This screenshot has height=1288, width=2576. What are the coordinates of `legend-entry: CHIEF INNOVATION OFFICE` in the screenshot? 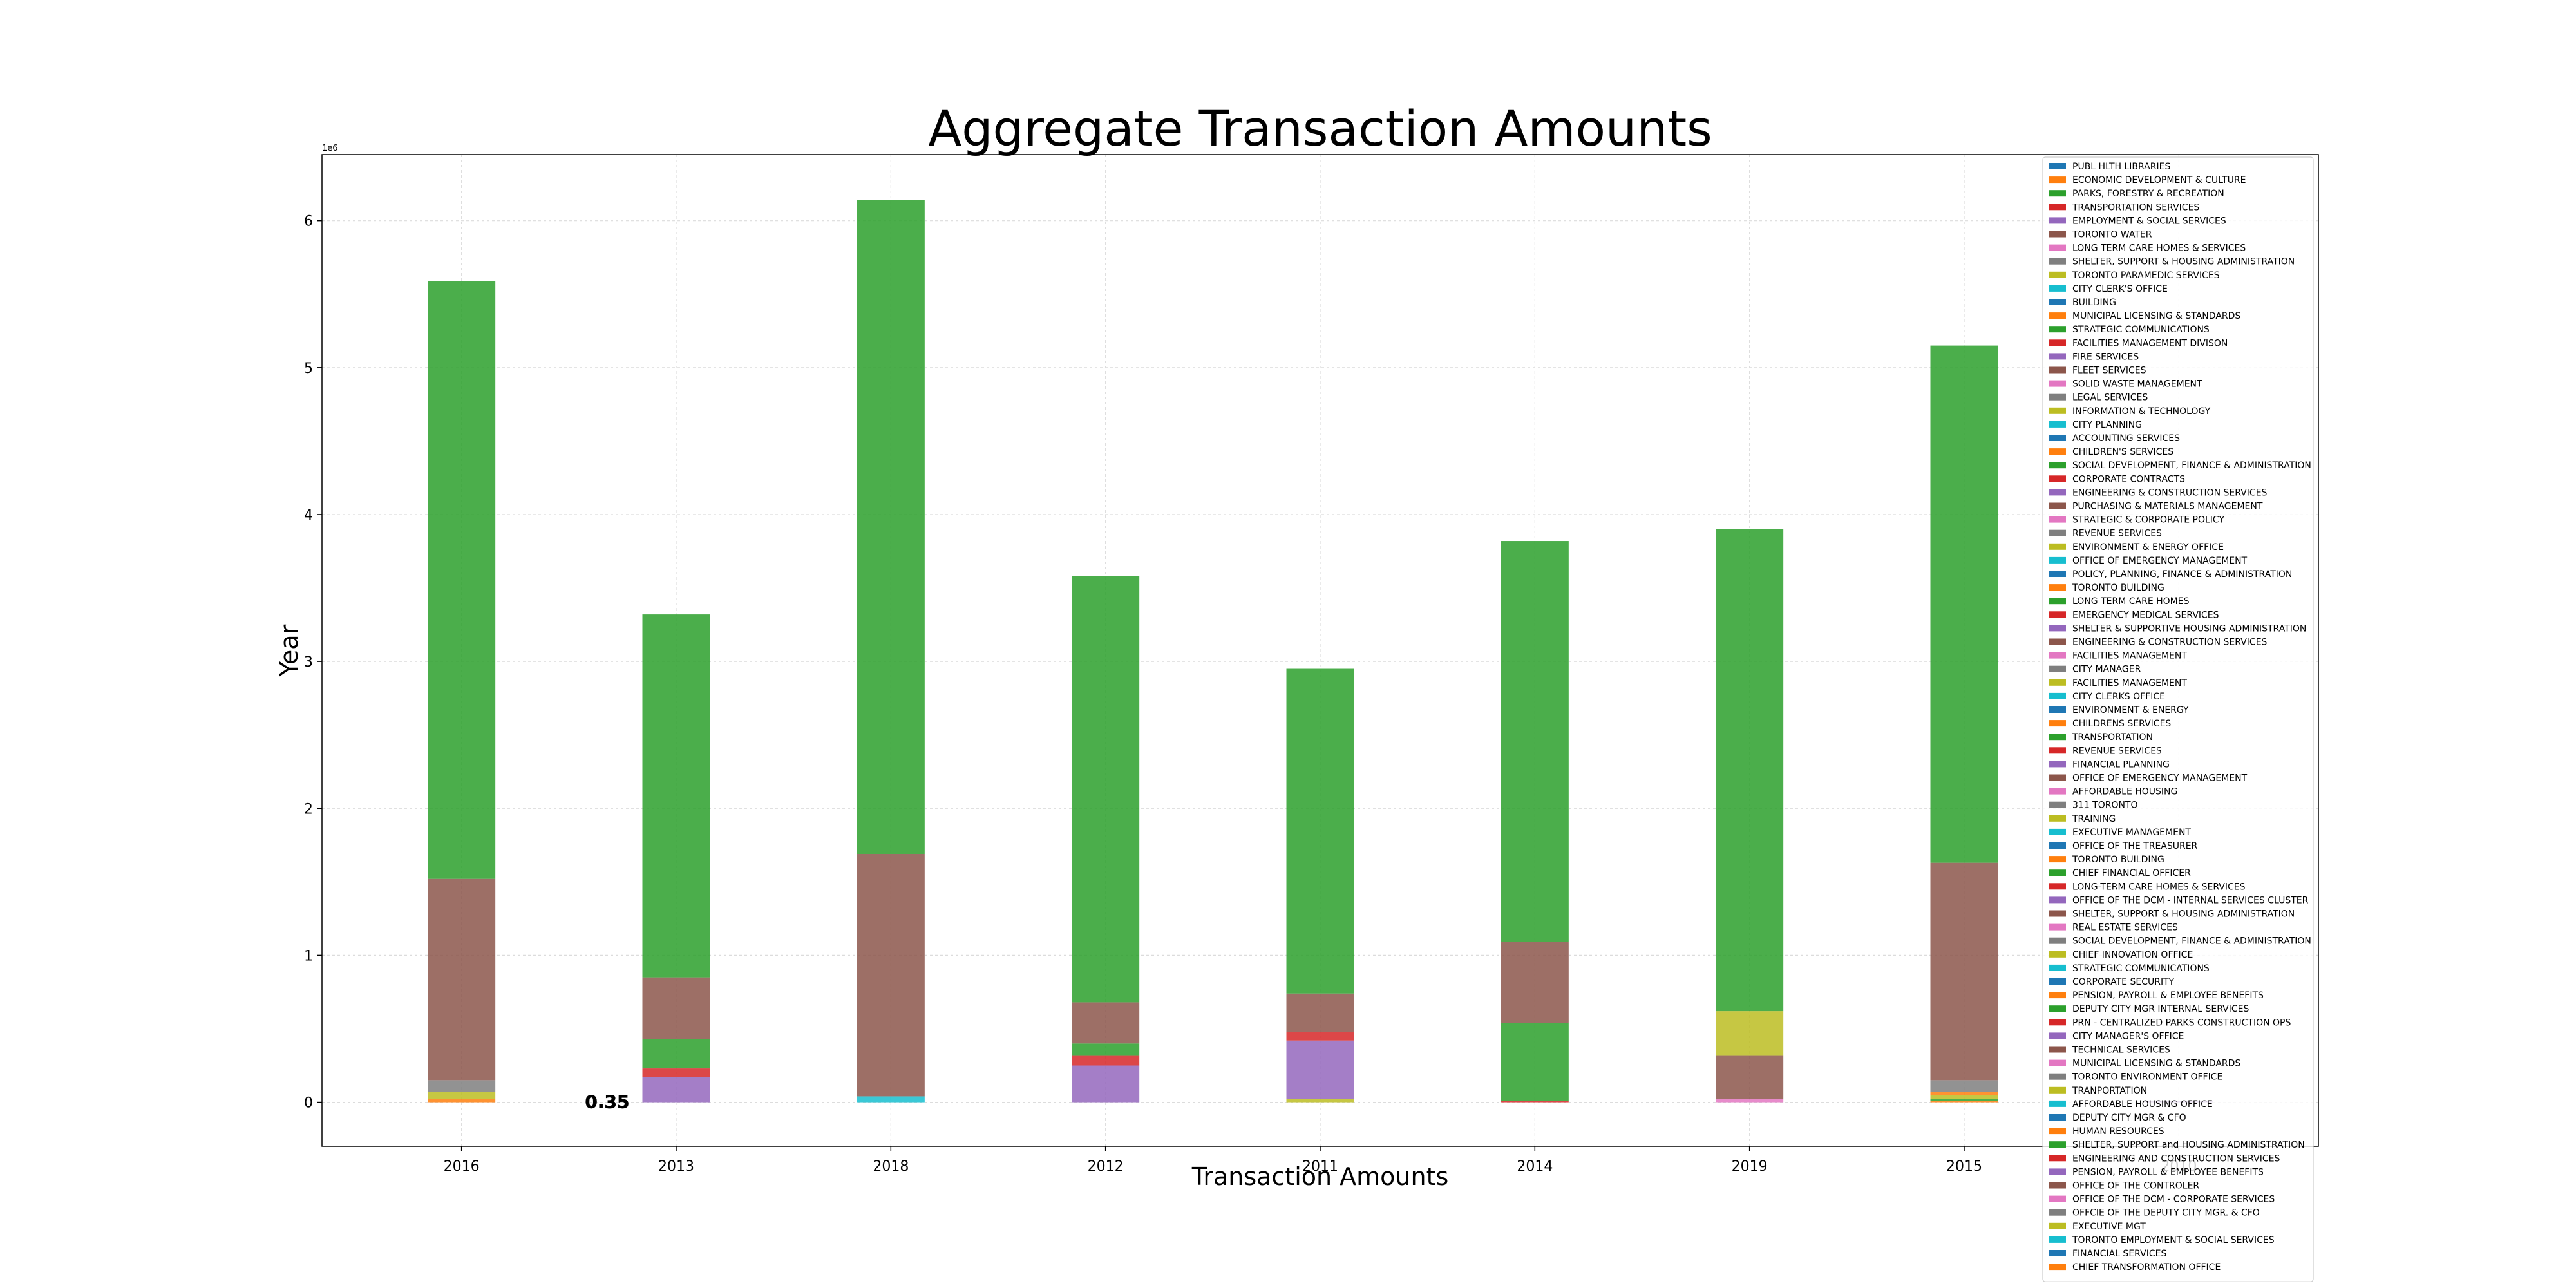 It's located at (2132, 955).